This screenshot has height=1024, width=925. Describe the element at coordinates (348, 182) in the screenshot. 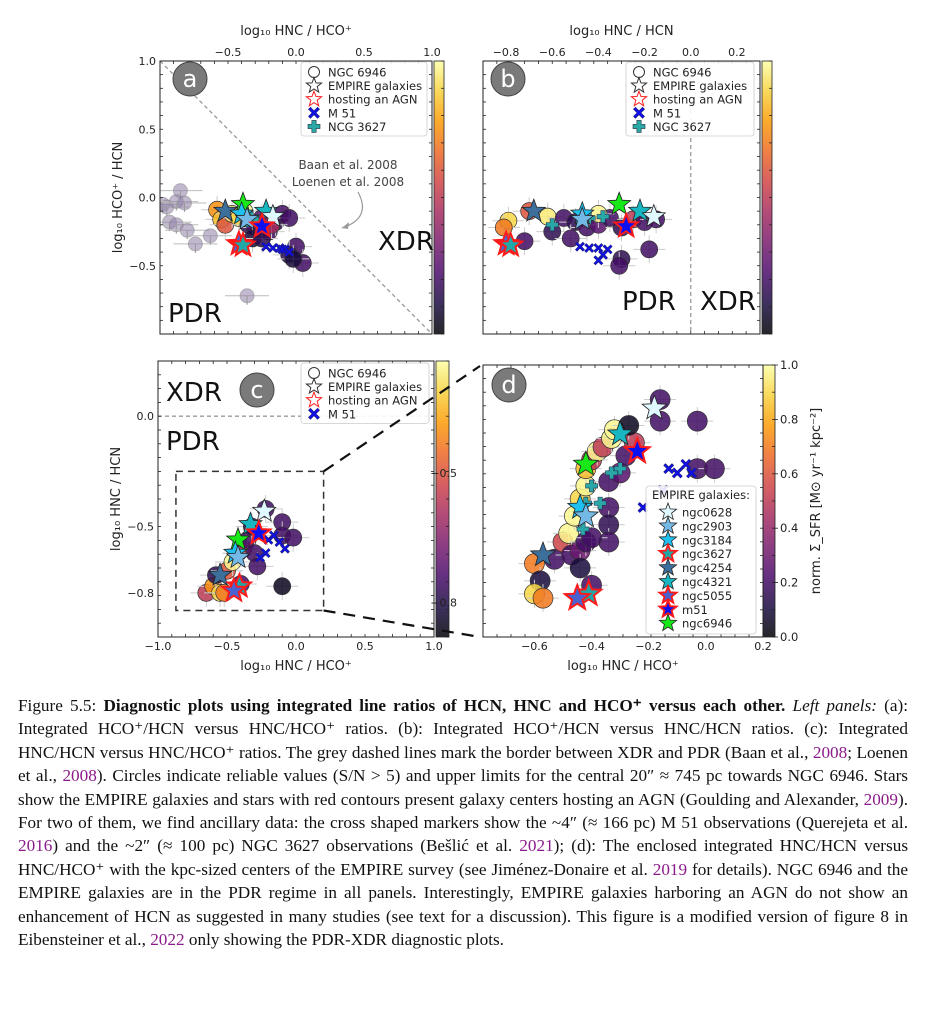

I see `annotation-text: Loenen et al. 2008` at that location.